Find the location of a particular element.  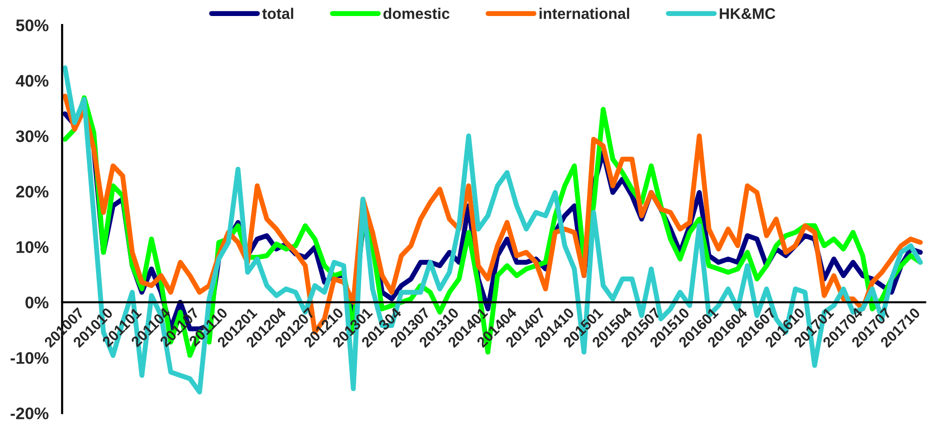

legend-label: HK&MC is located at coordinates (748, 14).